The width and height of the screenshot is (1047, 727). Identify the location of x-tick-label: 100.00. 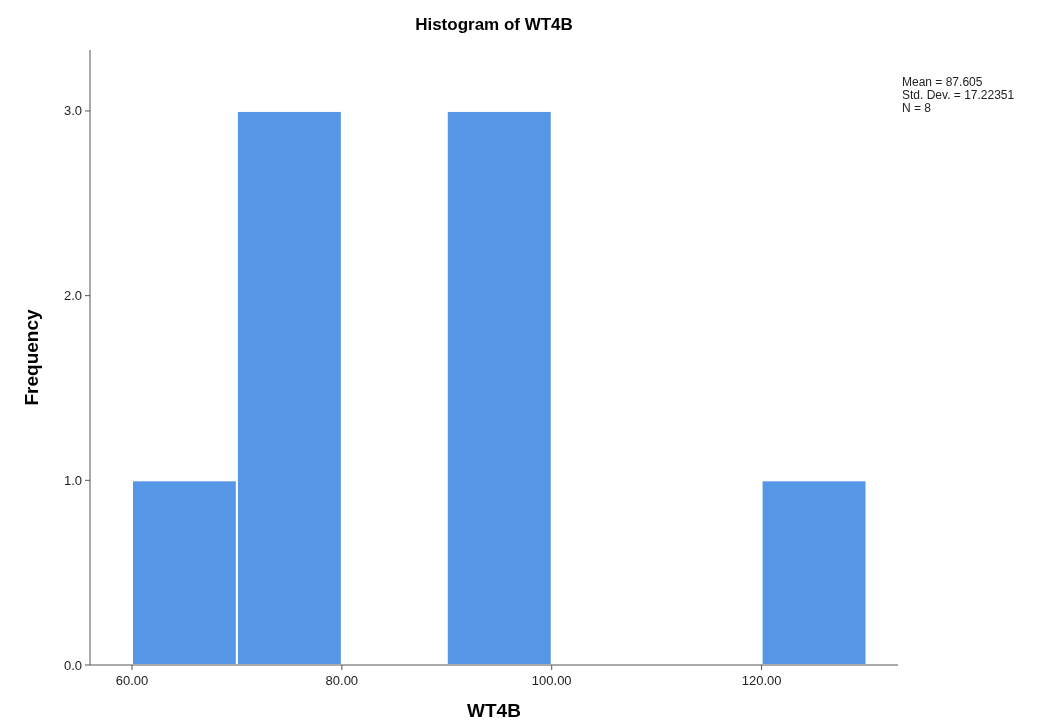
(551, 680).